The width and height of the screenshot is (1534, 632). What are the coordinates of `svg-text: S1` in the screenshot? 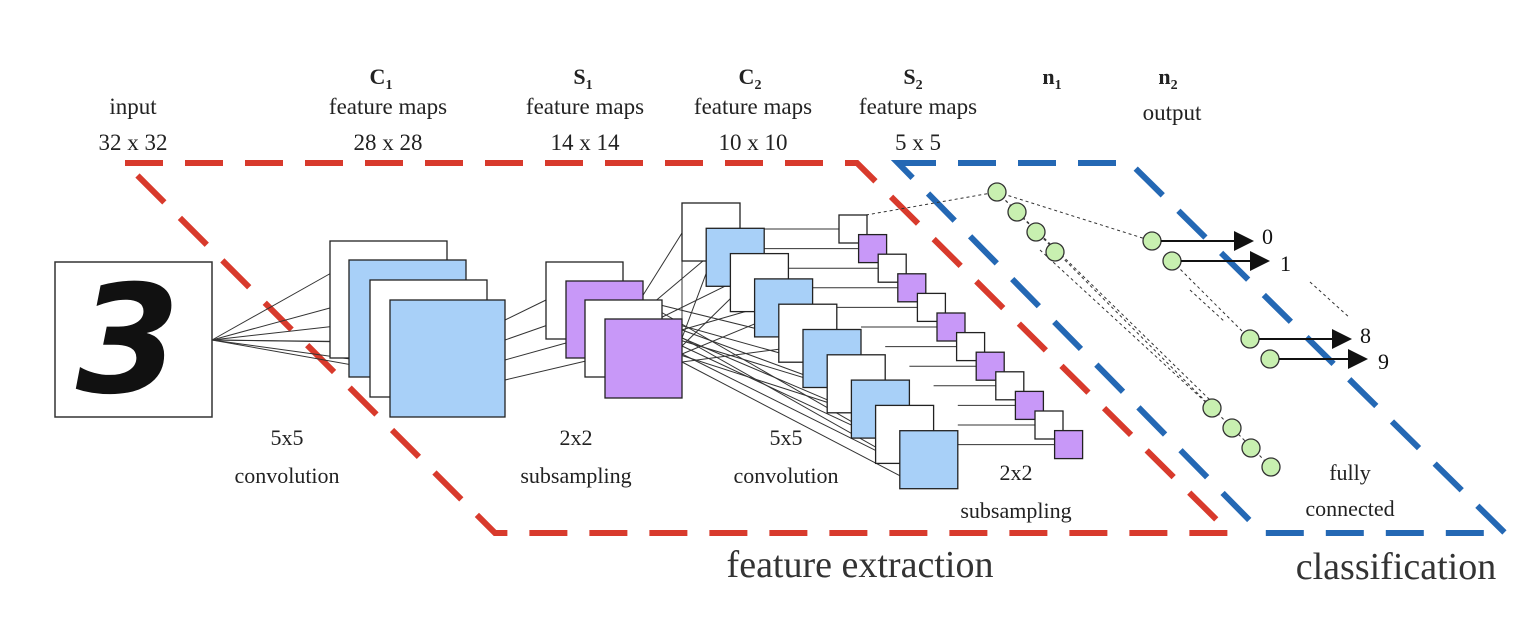 It's located at (582, 78).